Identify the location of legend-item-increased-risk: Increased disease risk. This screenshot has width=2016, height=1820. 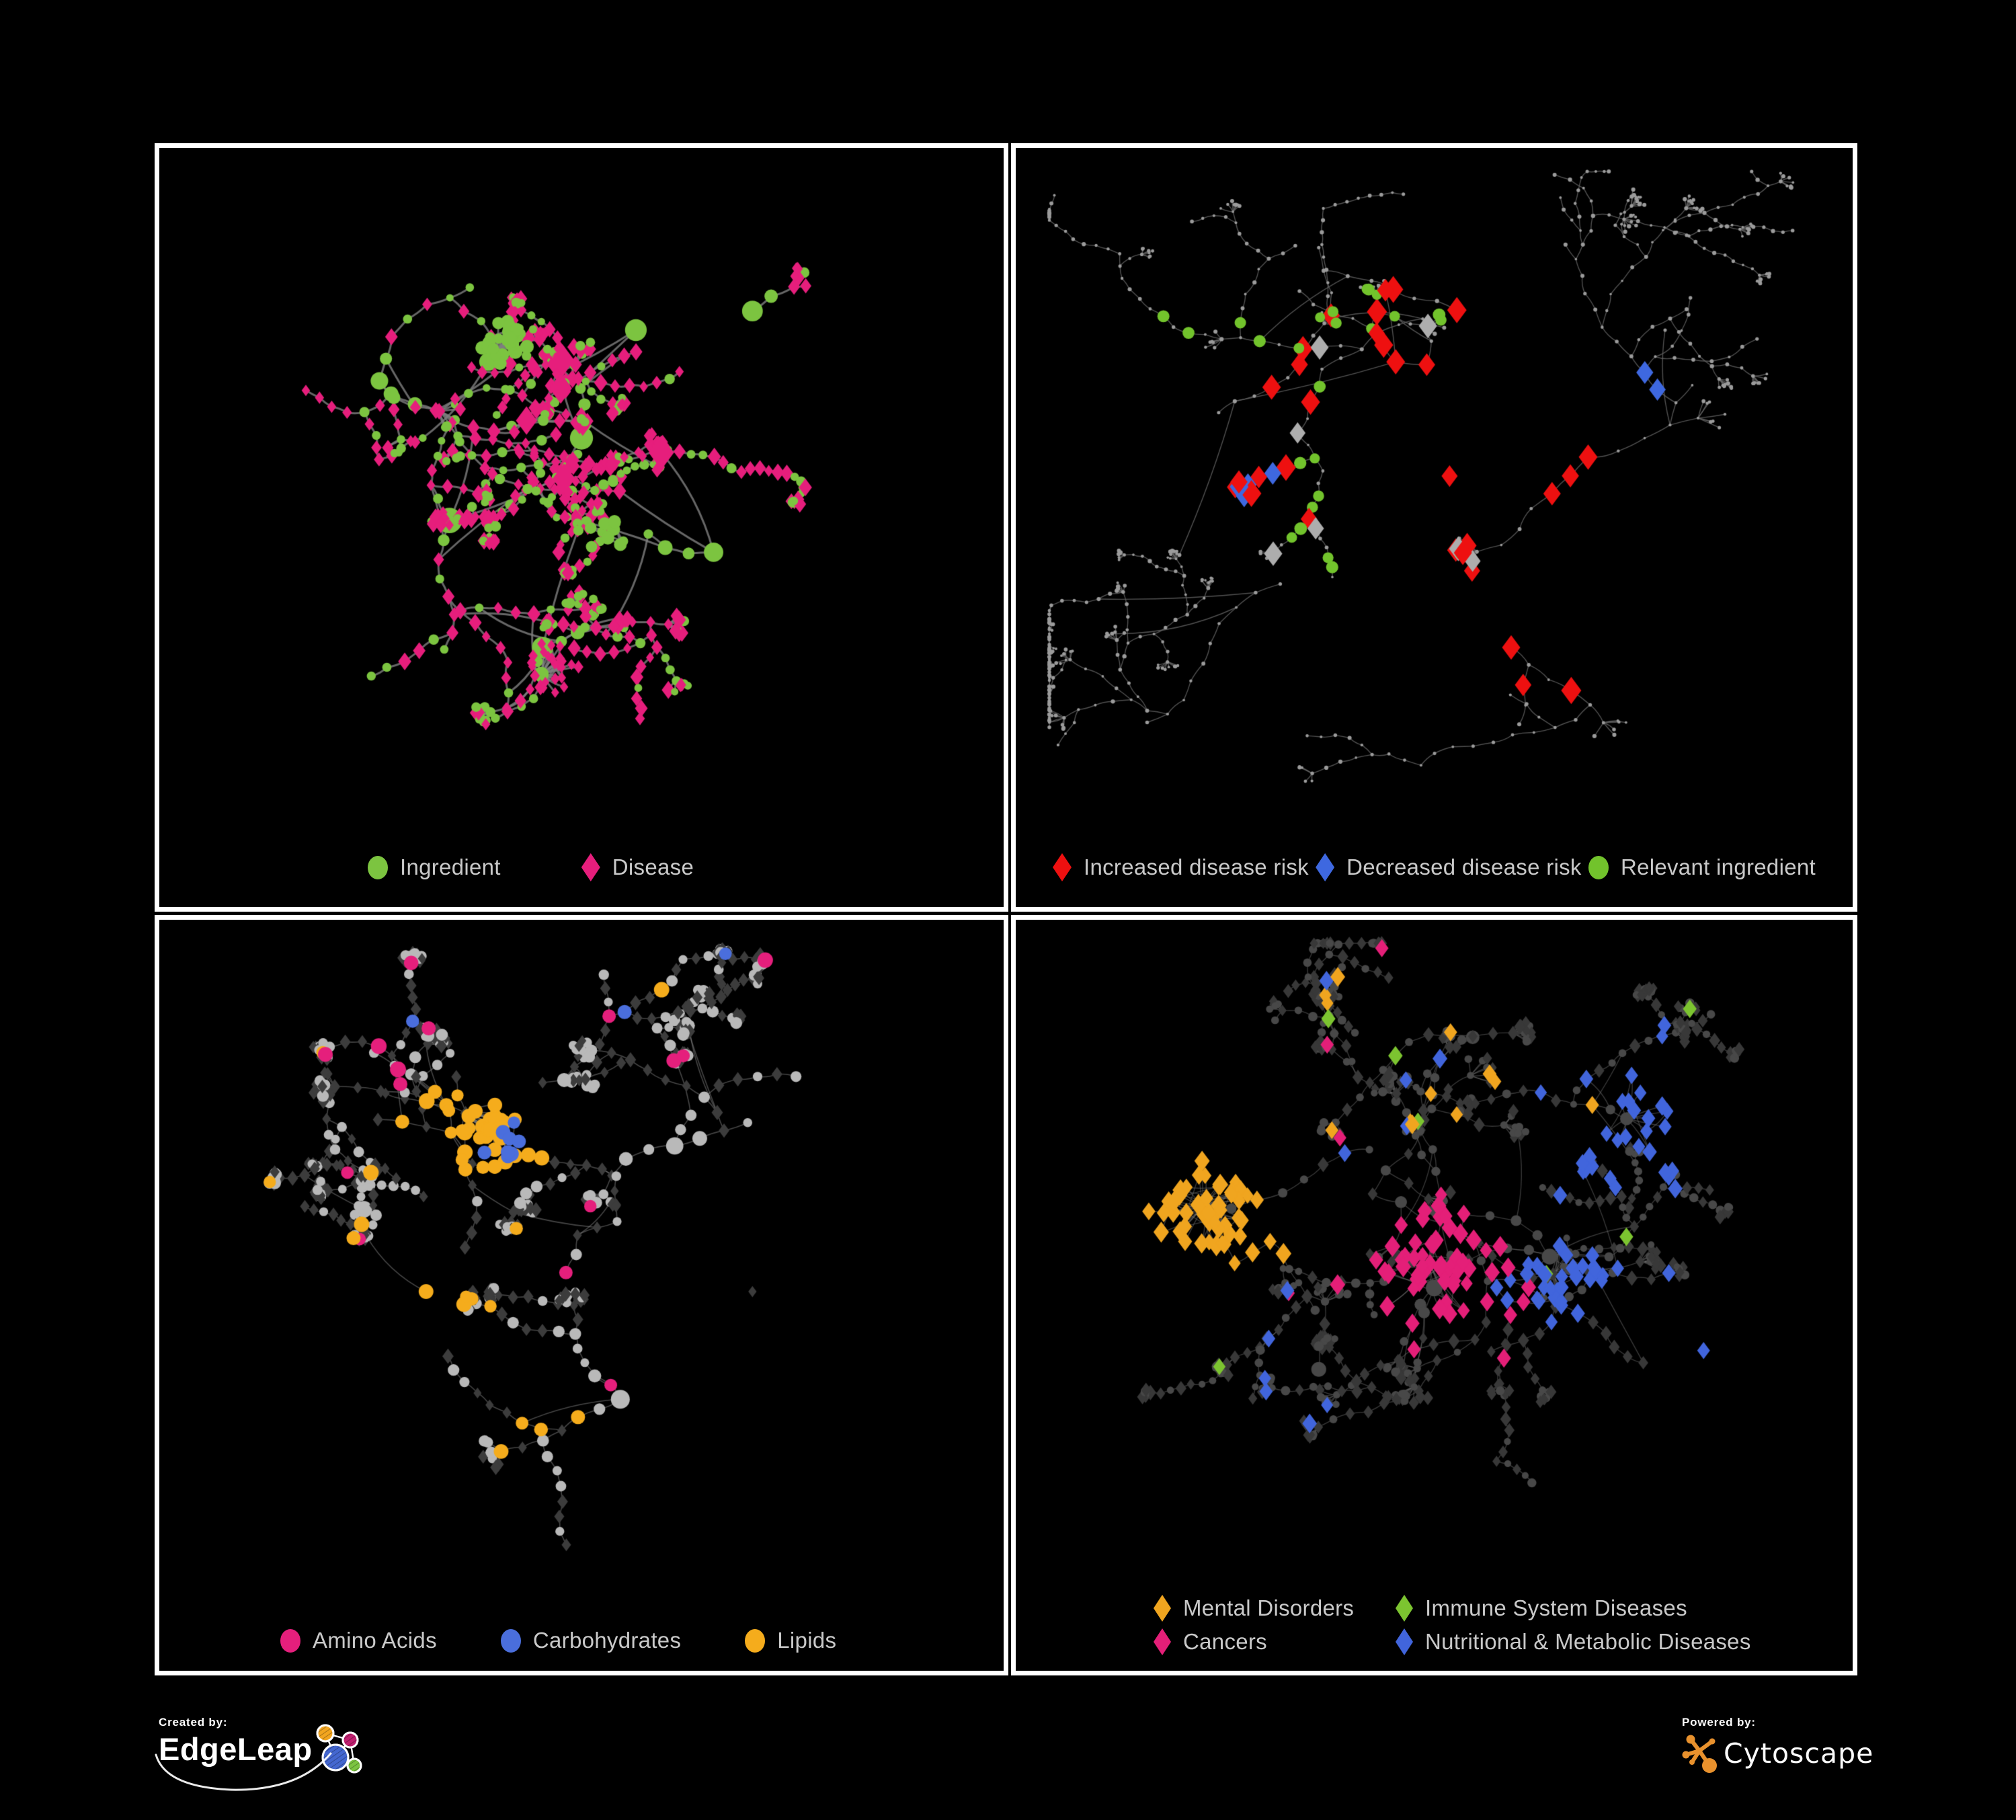
(1181, 867).